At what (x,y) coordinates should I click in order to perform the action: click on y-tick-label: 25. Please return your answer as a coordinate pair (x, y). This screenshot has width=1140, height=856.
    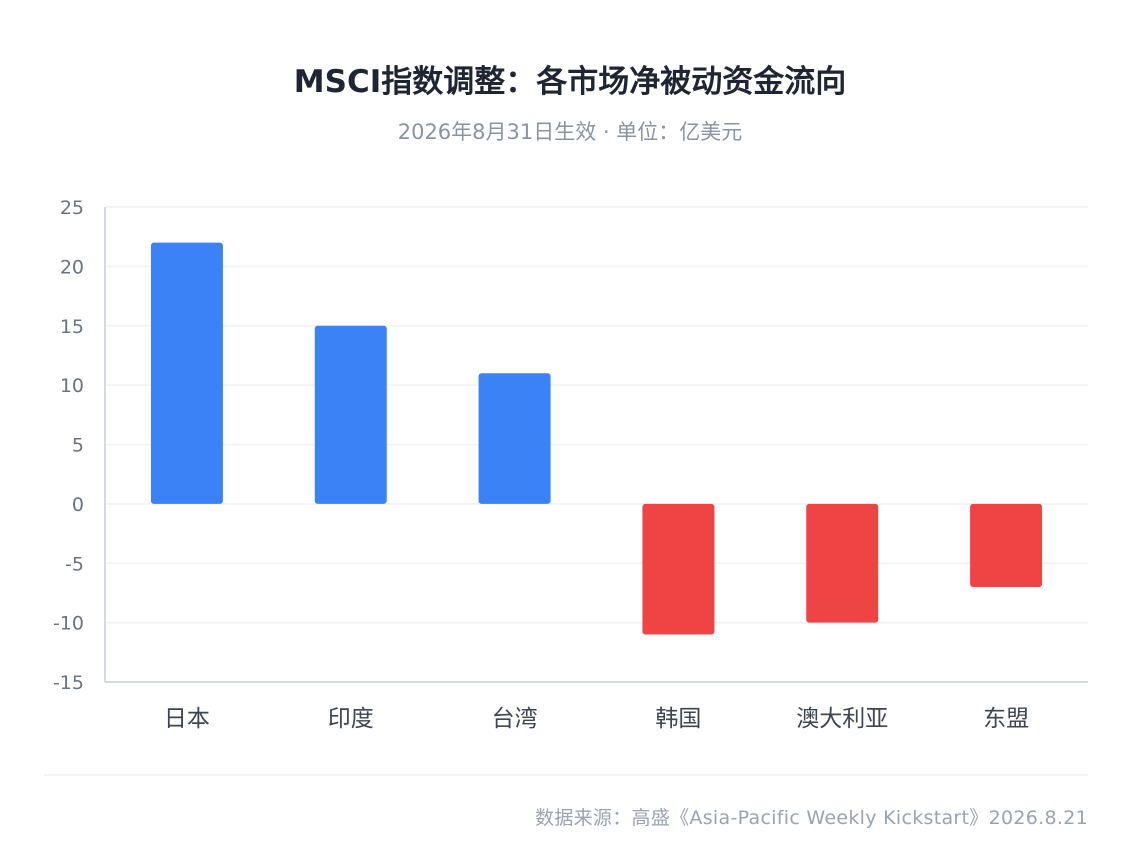
    Looking at the image, I should click on (72, 208).